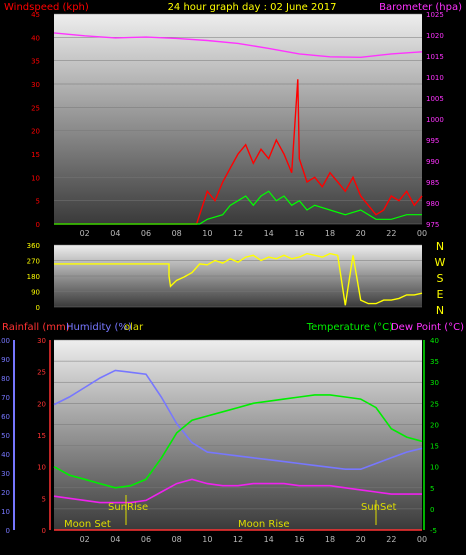 The image size is (466, 555). I want to click on temperature-tick-label: 15, so click(434, 447).